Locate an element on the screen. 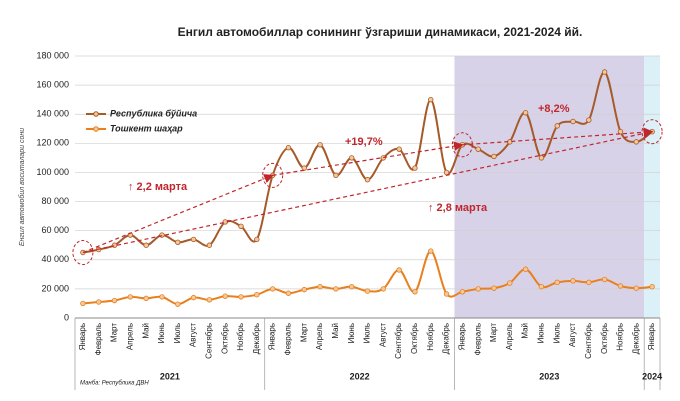 The width and height of the screenshot is (680, 401). y-tick-label: 100 000 is located at coordinates (52, 172).